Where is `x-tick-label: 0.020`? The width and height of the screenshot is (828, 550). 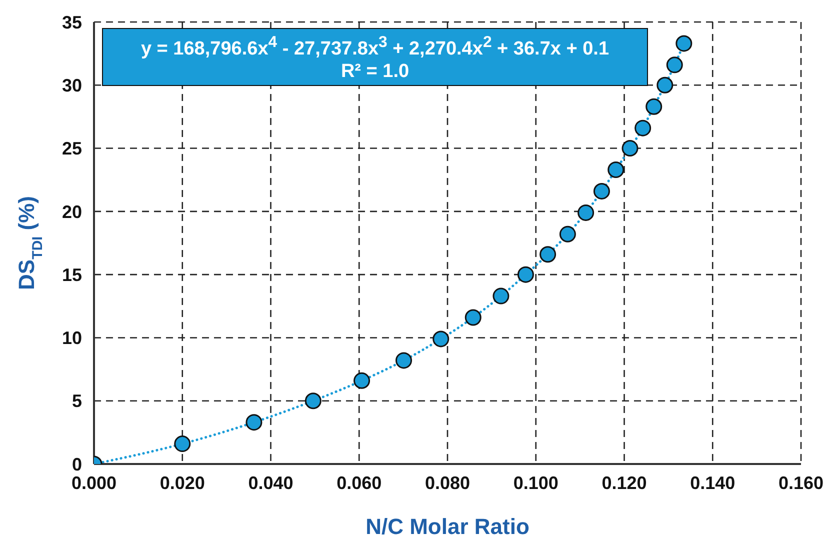 x-tick-label: 0.020 is located at coordinates (182, 482).